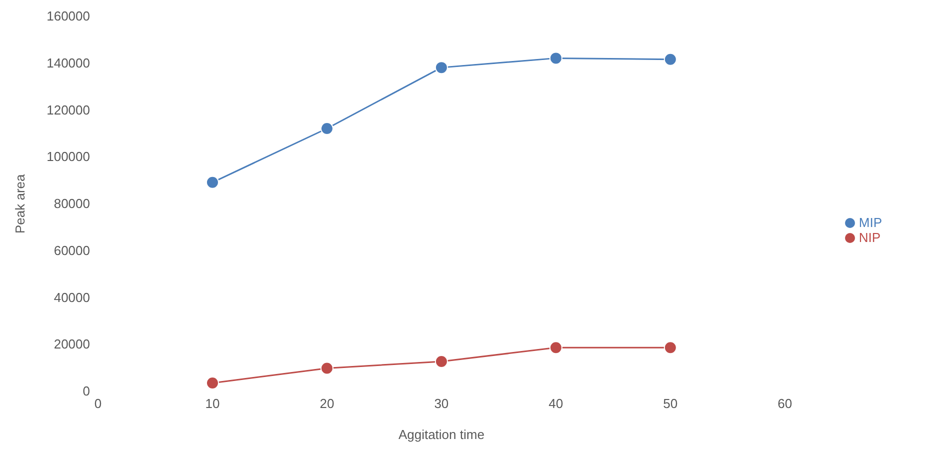 This screenshot has height=459, width=930. Describe the element at coordinates (68, 156) in the screenshot. I see `y-tick-label: 100000` at that location.